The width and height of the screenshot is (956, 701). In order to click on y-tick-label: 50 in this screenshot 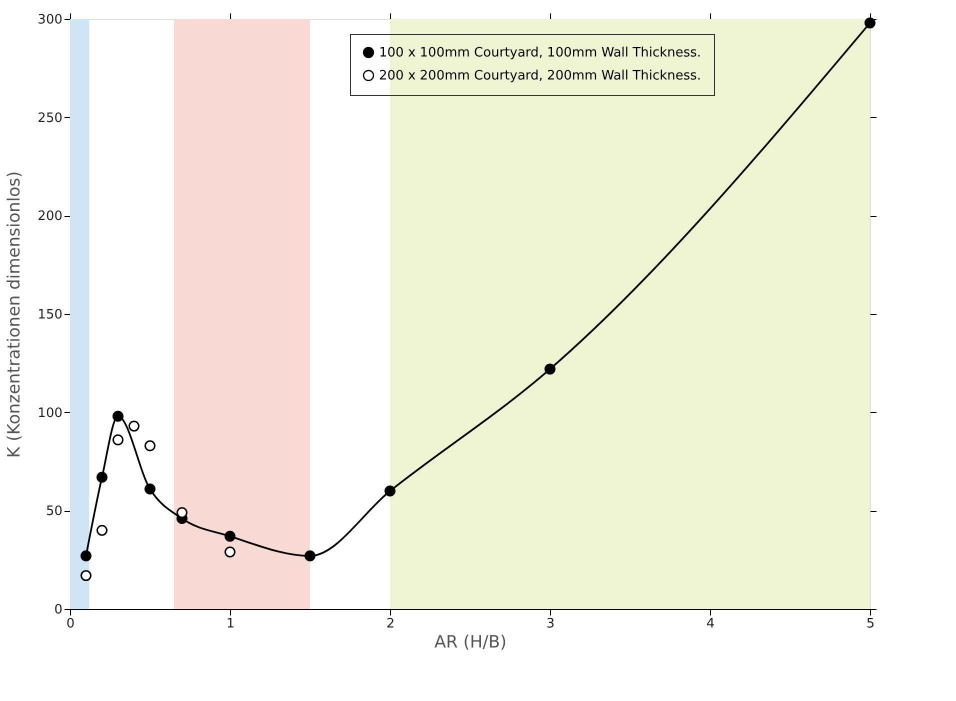, I will do `click(54, 512)`.